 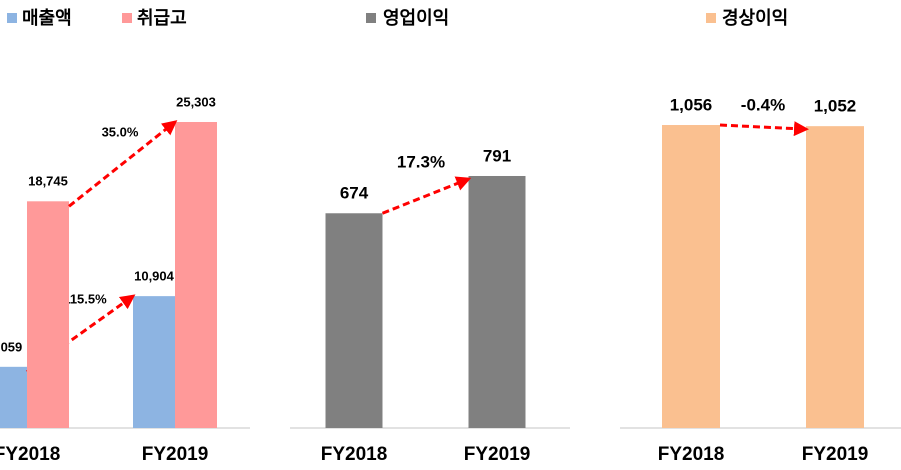 What do you see at coordinates (755, 18) in the screenshot?
I see `legend-label: 경상이익` at bounding box center [755, 18].